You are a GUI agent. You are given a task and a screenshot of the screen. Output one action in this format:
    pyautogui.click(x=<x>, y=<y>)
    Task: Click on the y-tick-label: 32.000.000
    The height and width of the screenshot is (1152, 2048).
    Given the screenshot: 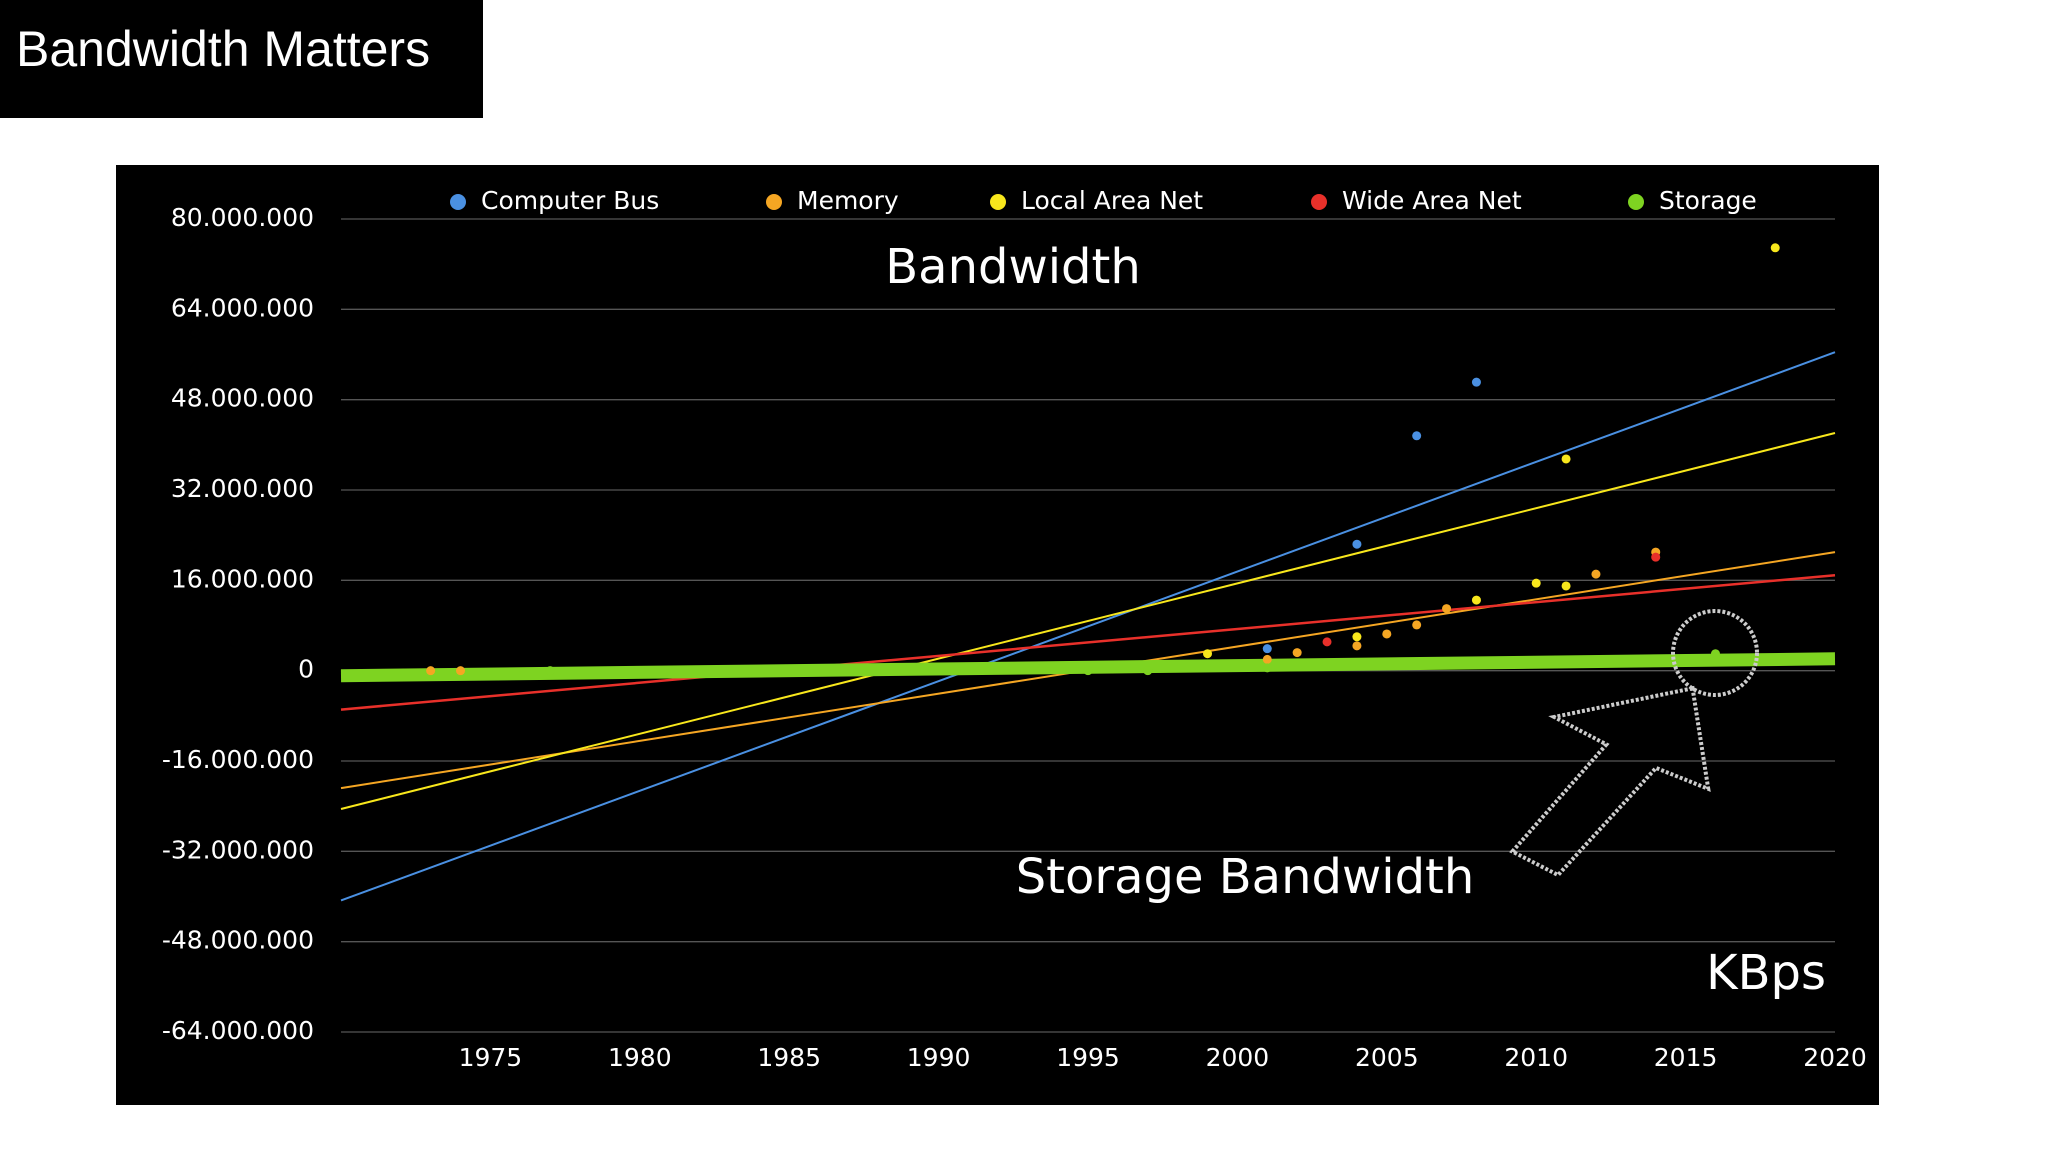 What is the action you would take?
    pyautogui.click(x=242, y=488)
    